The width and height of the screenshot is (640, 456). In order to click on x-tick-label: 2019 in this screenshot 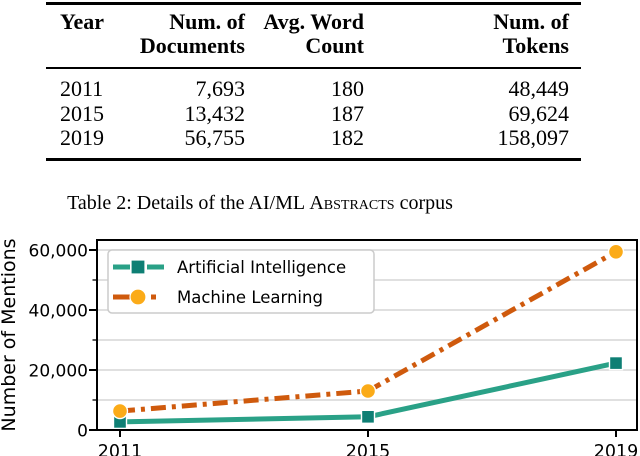, I will do `click(616, 449)`.